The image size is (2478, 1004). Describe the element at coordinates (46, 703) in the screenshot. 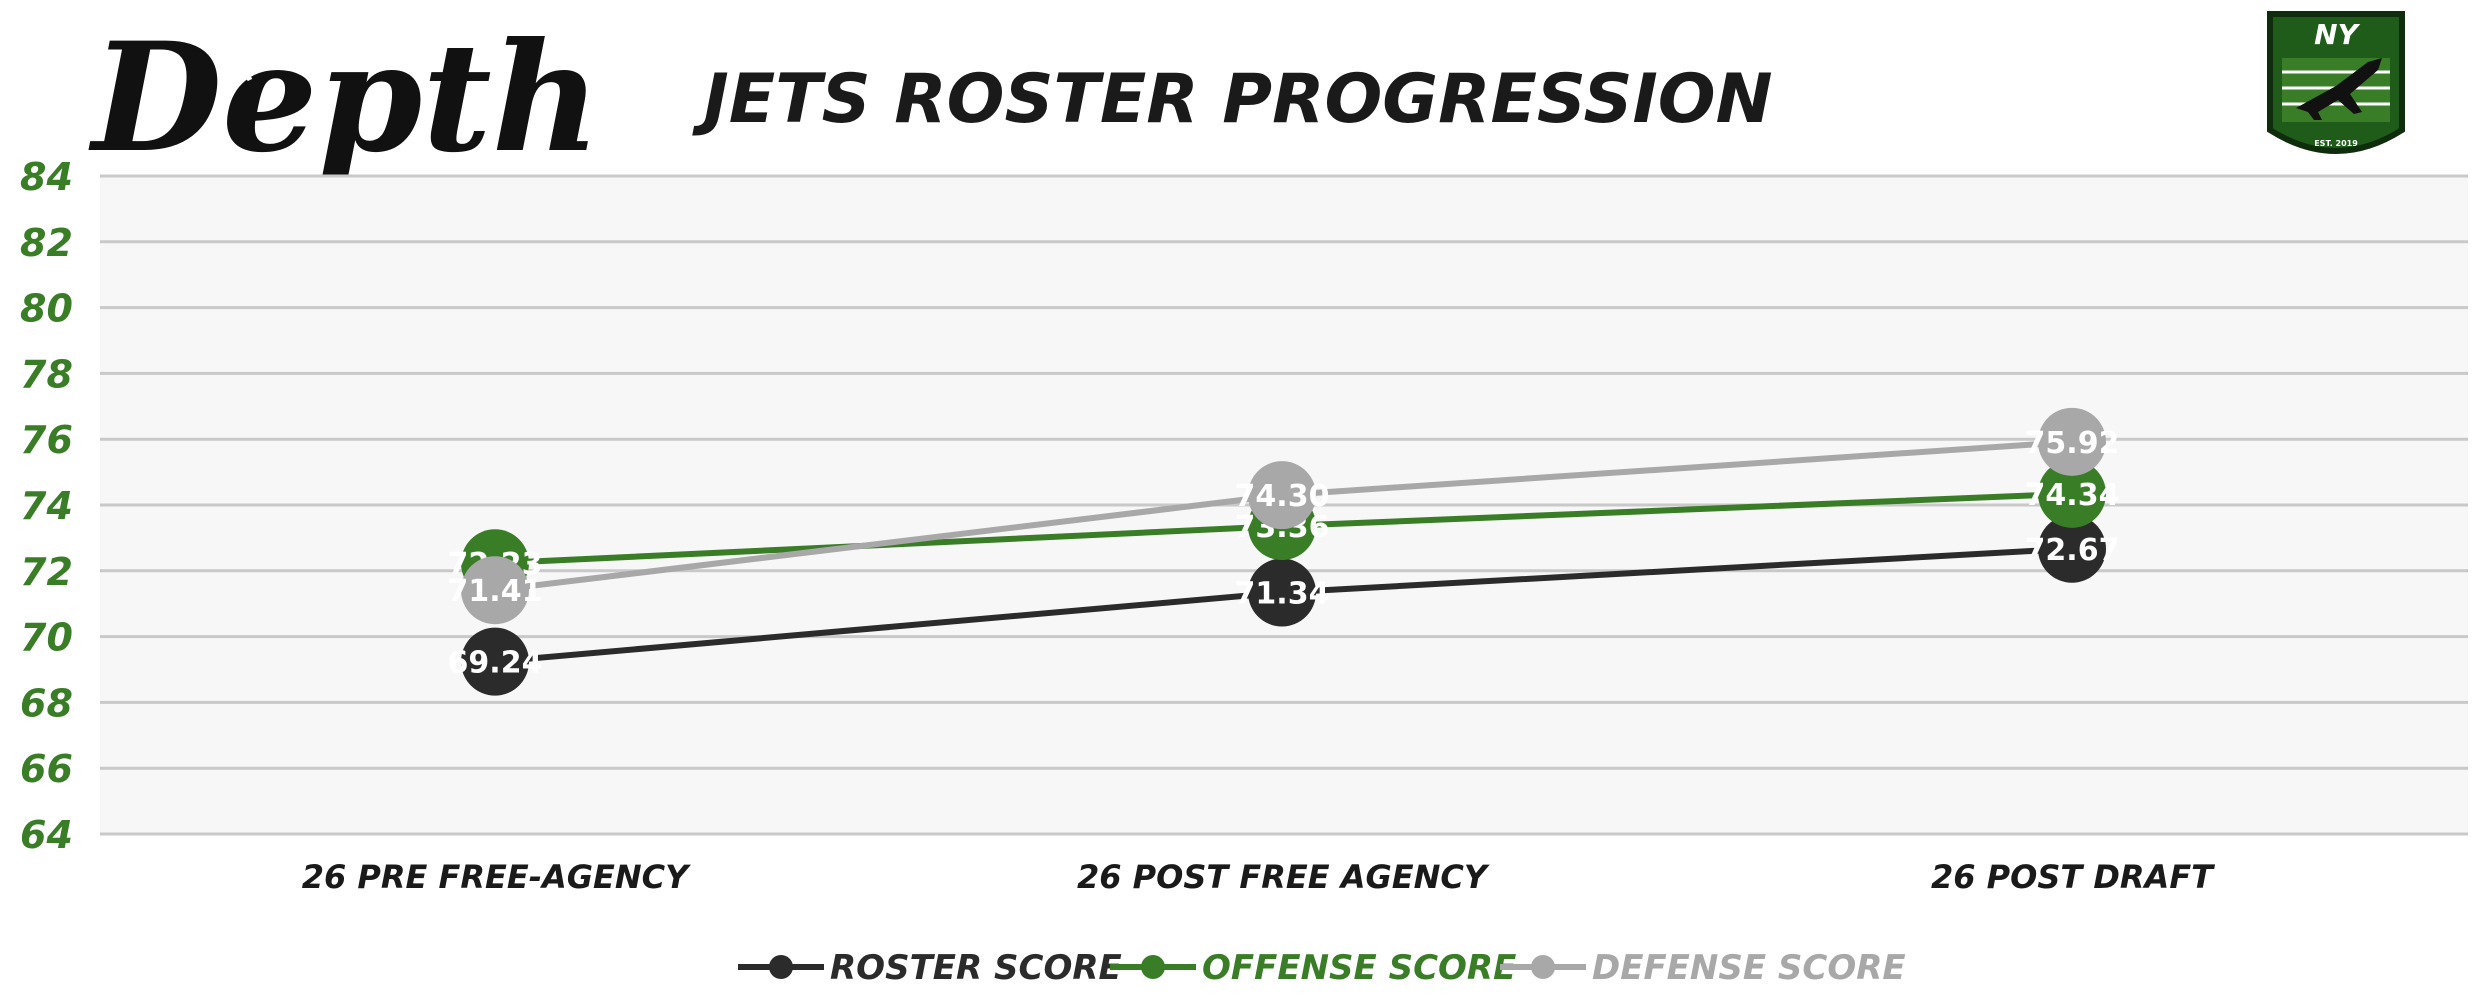

I see `y-tick-label: 68` at that location.